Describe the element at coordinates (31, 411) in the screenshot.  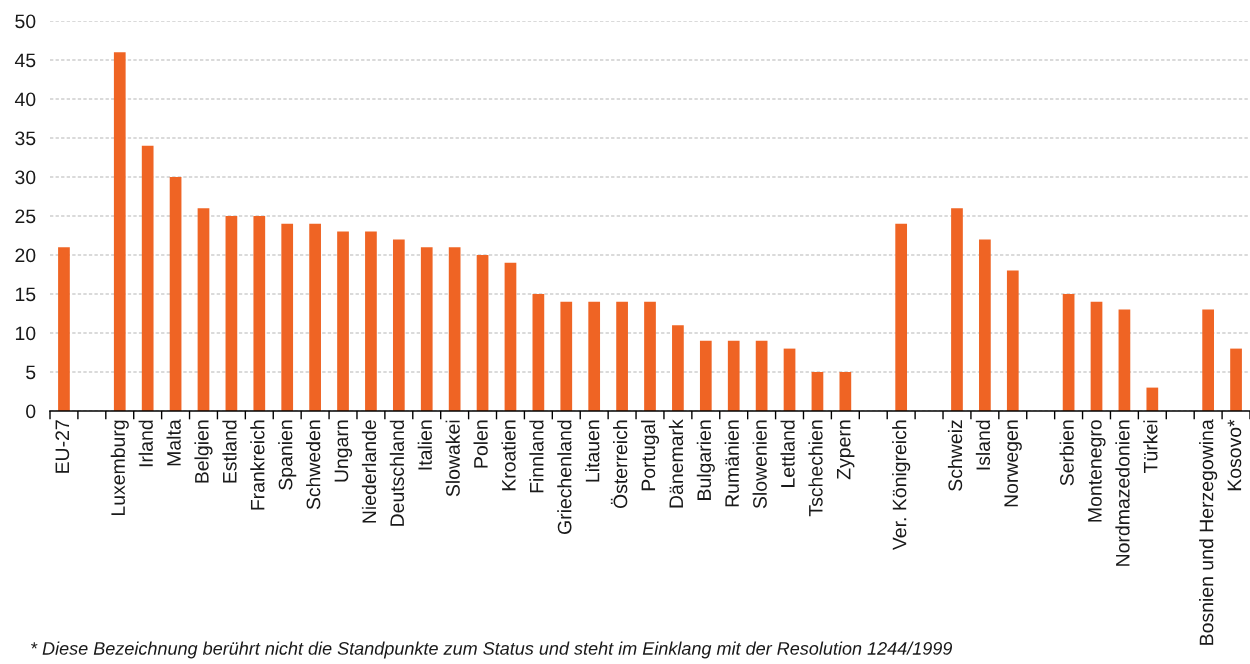
I see `y-tick-label: 0` at that location.